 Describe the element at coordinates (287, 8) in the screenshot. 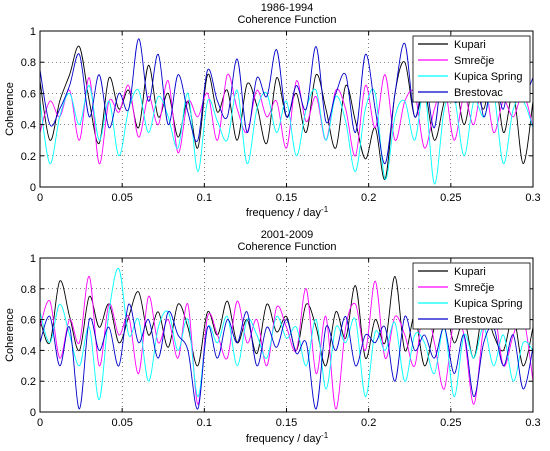

I see `chart-title: 1986-1994` at that location.